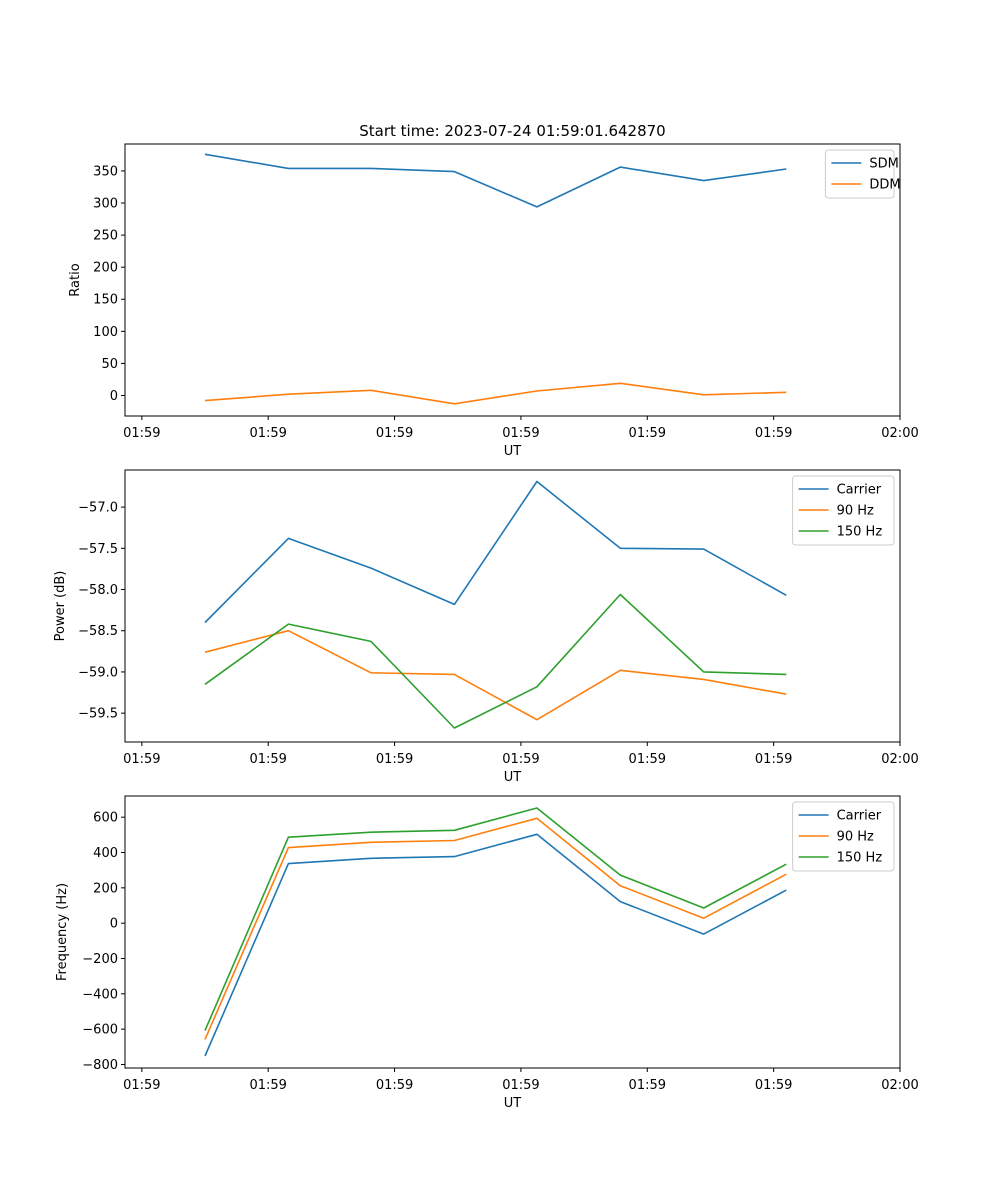  Describe the element at coordinates (860, 532) in the screenshot. I see `power-legend-label-150-hz: 150 Hz` at that location.